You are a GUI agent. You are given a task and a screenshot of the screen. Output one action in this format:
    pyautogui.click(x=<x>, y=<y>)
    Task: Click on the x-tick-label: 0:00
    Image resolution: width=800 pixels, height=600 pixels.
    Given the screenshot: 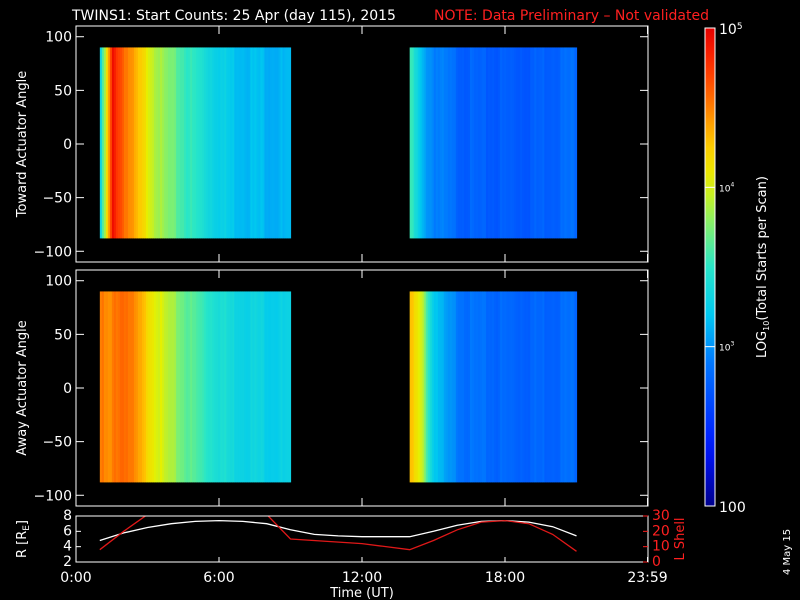 What is the action you would take?
    pyautogui.click(x=75, y=578)
    